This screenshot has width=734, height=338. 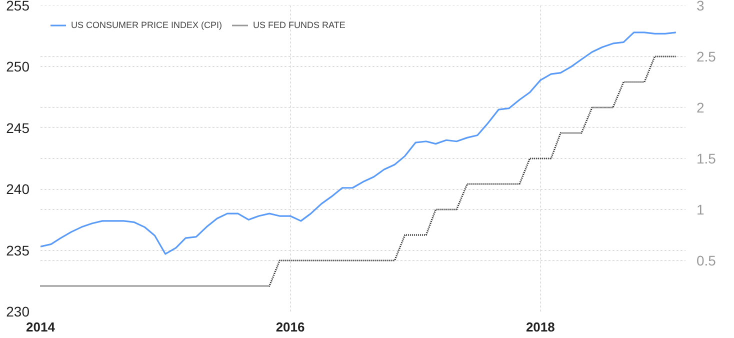 What do you see at coordinates (299, 25) in the screenshot?
I see `legend-label: US FED FUNDS RATE` at bounding box center [299, 25].